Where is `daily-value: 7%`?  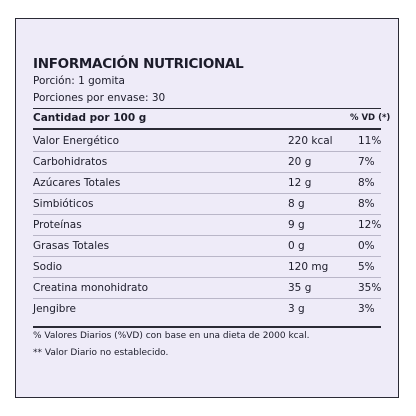
daily-value: 7% is located at coordinates (366, 162).